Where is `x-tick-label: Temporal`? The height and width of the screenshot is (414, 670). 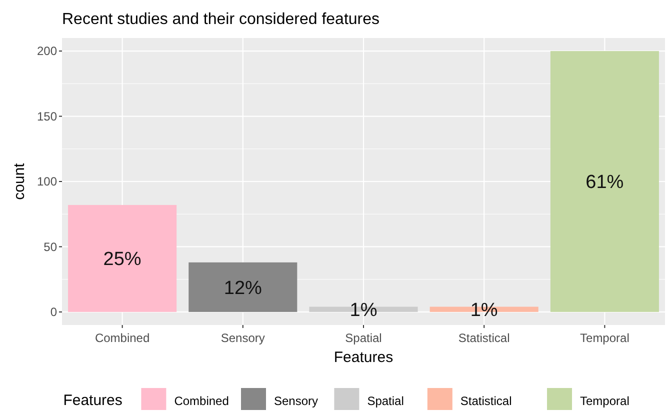
x-tick-label: Temporal is located at coordinates (605, 338).